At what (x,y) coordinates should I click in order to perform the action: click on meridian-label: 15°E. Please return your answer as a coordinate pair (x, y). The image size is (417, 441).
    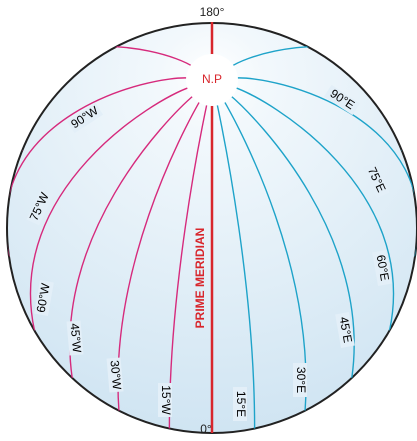
    Looking at the image, I should click on (241, 404).